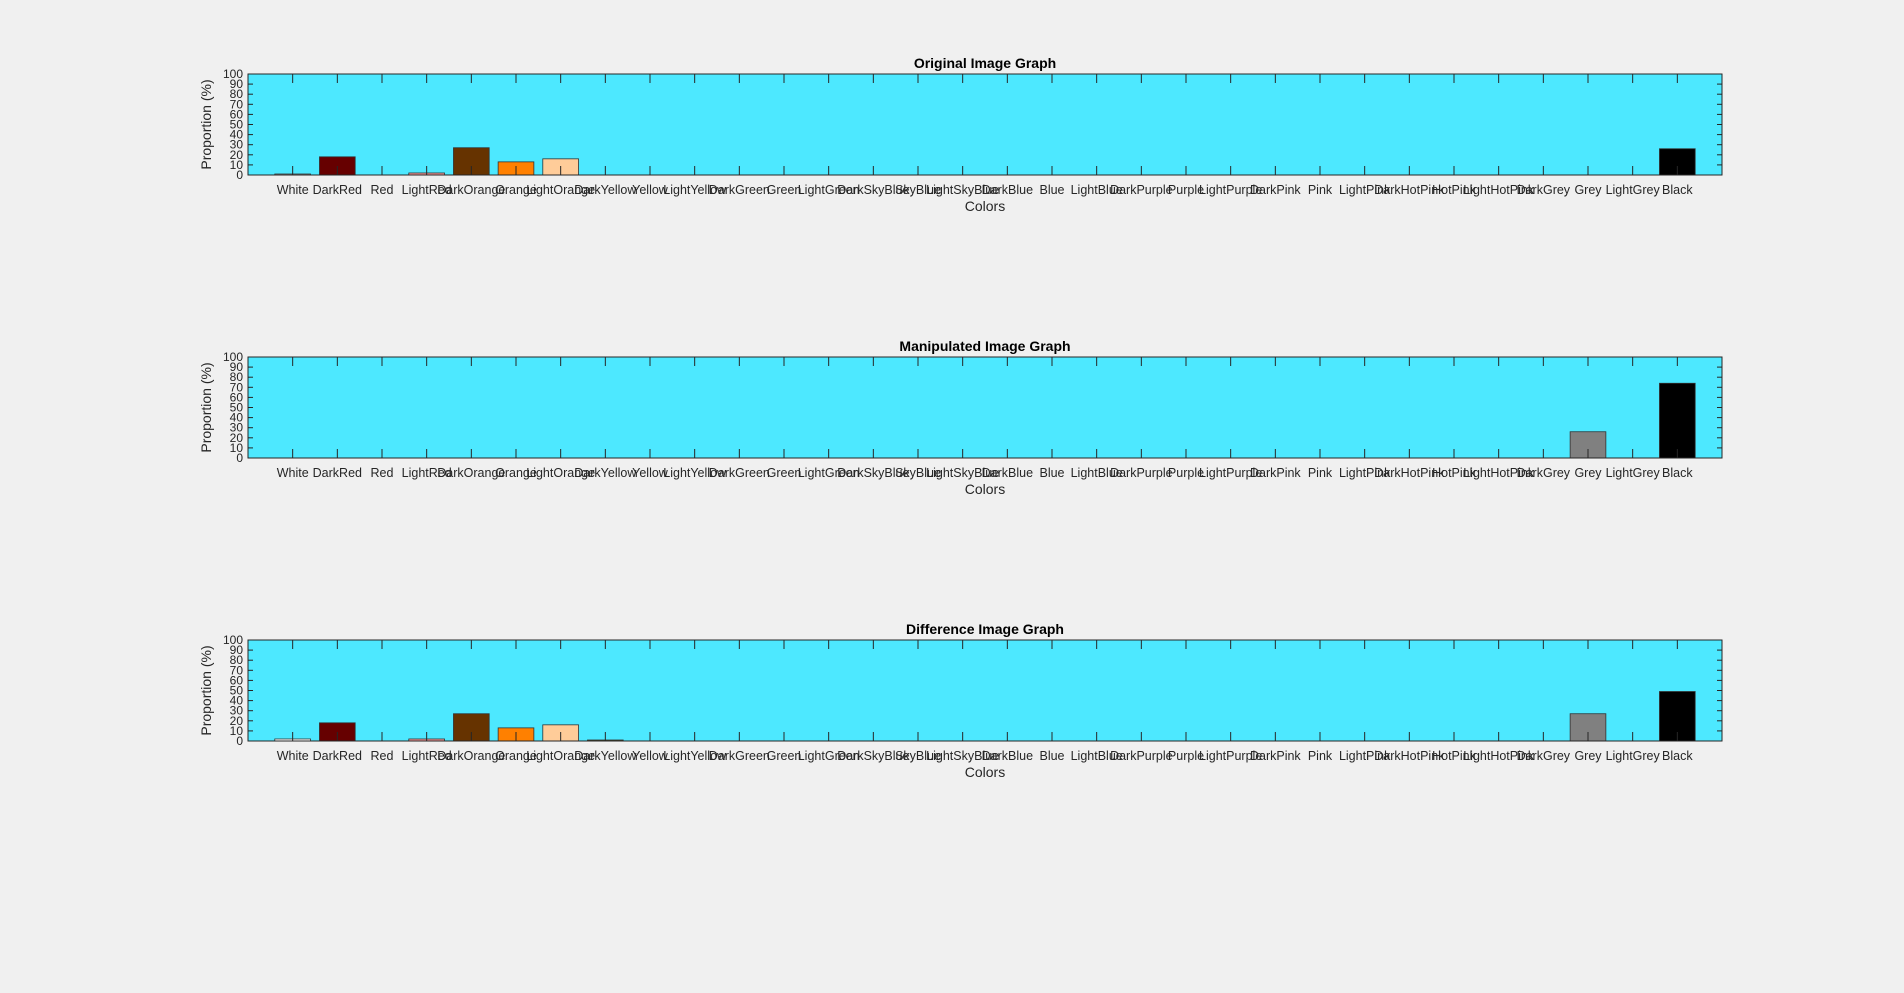 Image resolution: width=1904 pixels, height=993 pixels. Describe the element at coordinates (471, 190) in the screenshot. I see `x-tick-label: DarkOrange` at that location.